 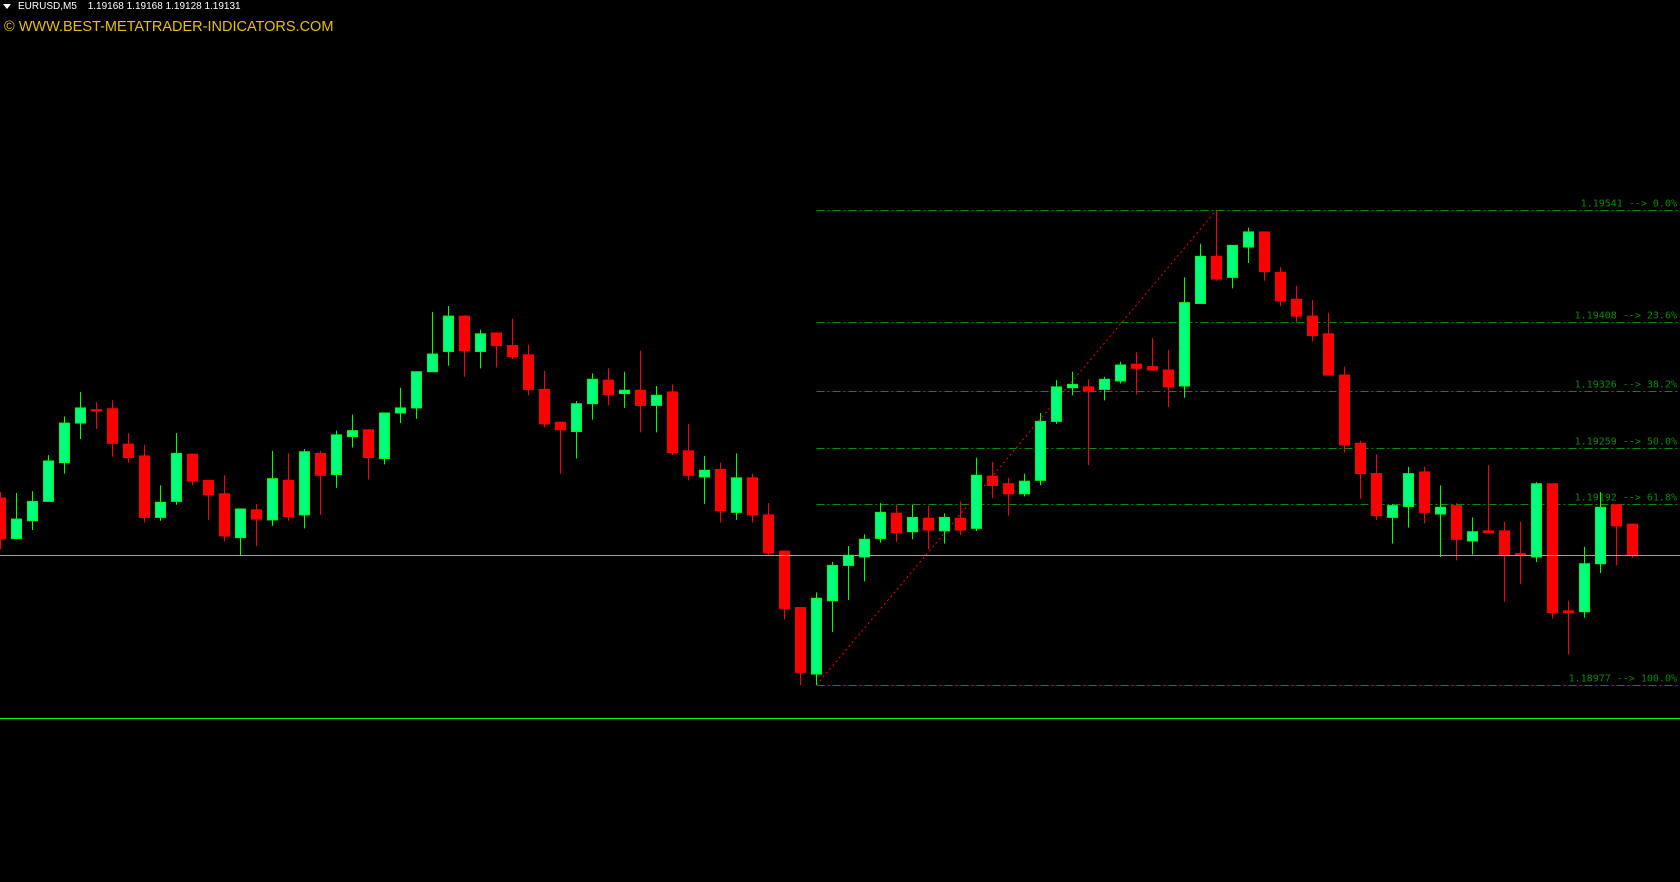 I want to click on fib-level-label: 1.18977 --> 100.0%, so click(x=1623, y=679).